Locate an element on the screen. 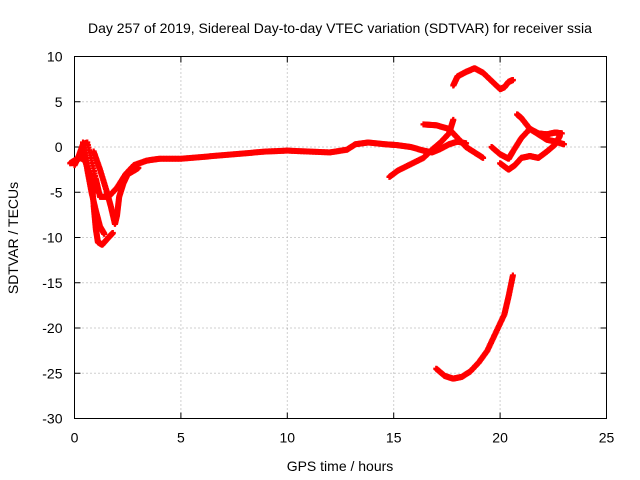 The width and height of the screenshot is (640, 480). x-tick-label: 5 is located at coordinates (181, 438).